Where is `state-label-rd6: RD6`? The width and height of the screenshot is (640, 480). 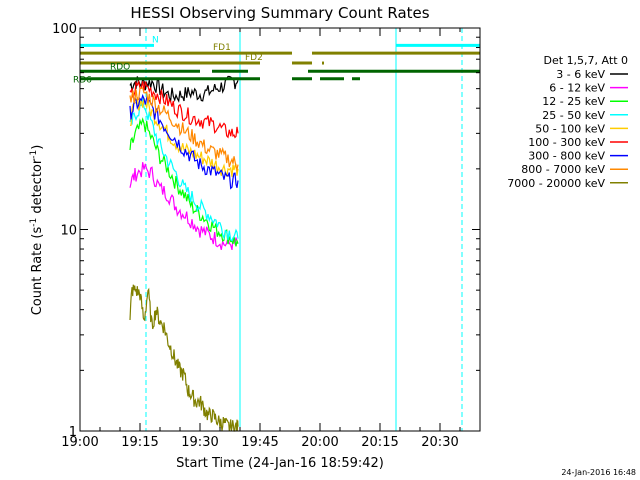
state-label-rd6: RD6 is located at coordinates (82, 81).